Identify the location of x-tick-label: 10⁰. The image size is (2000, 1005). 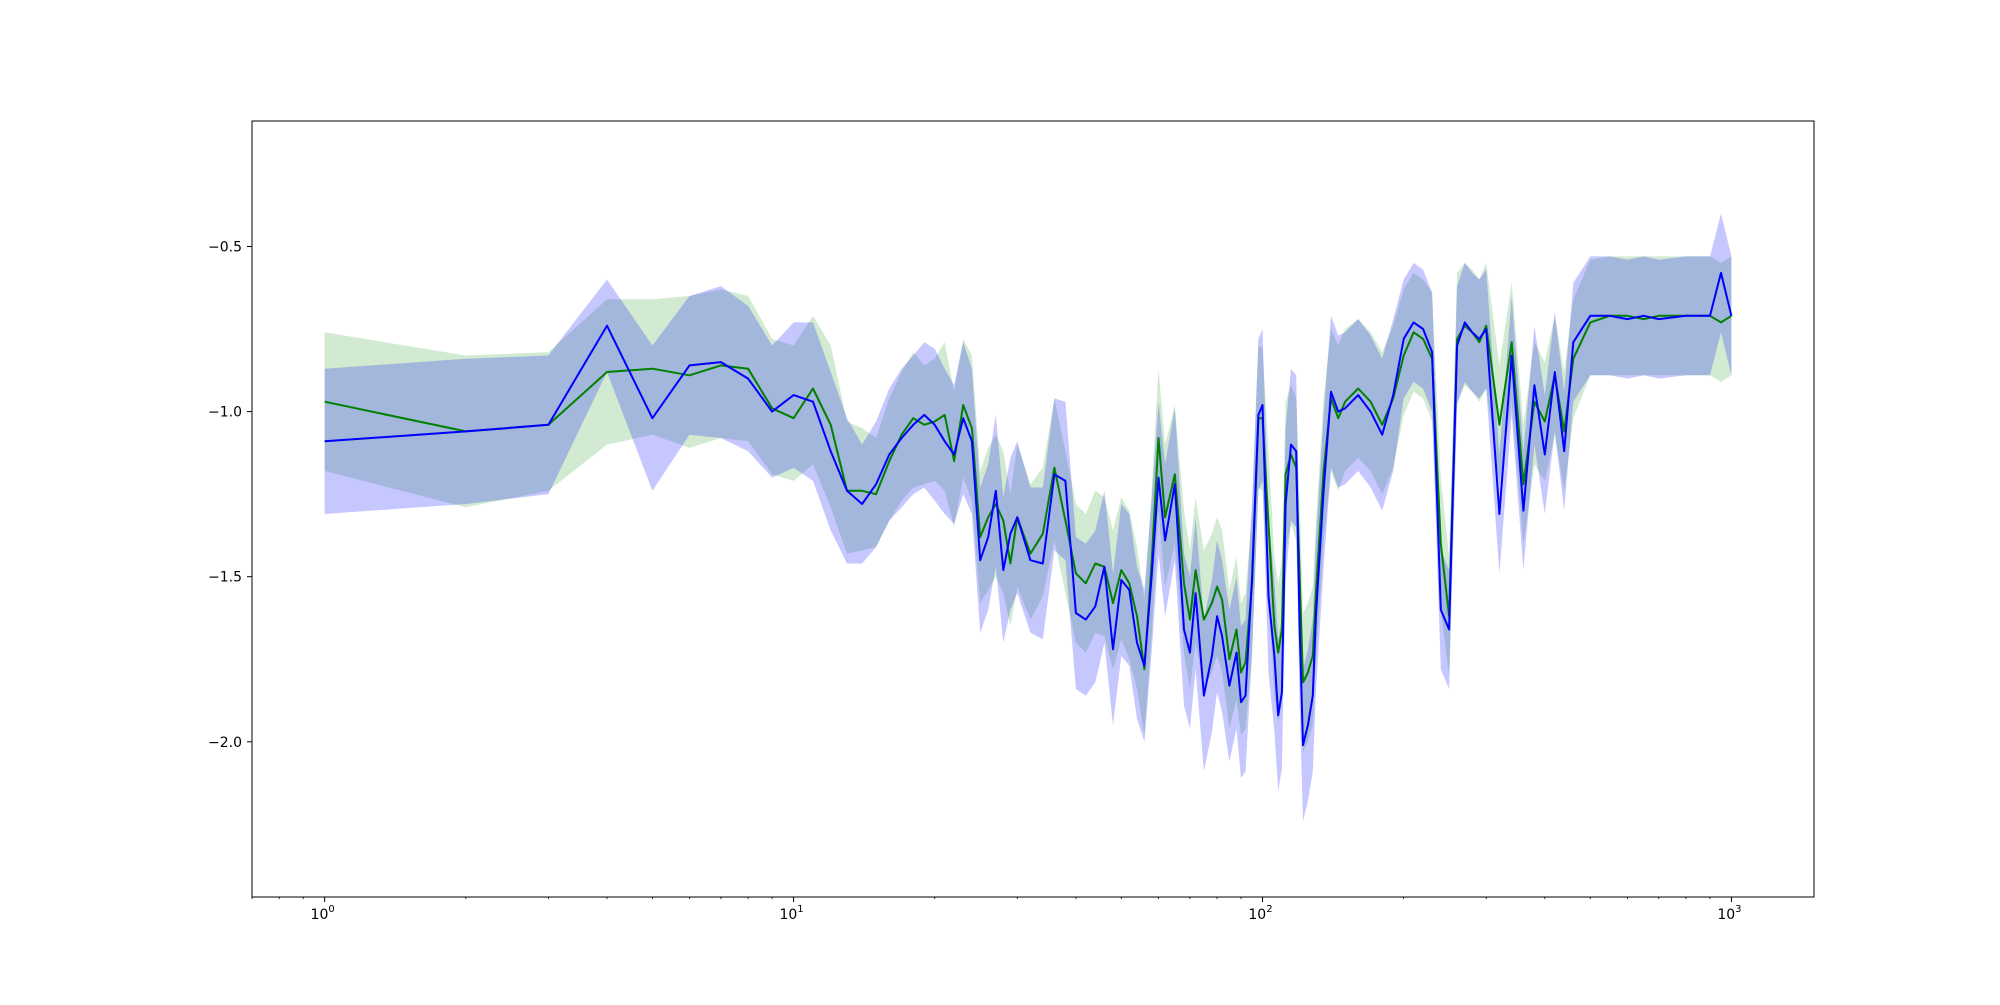
(323, 913).